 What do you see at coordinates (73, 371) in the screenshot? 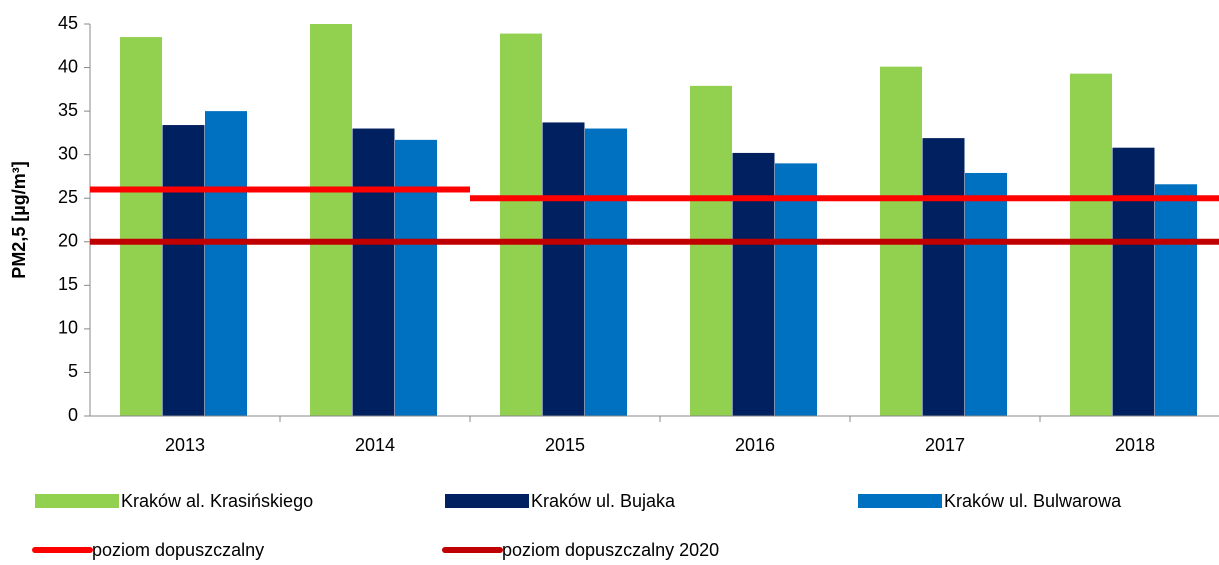
I see `y-tick-label: 5` at bounding box center [73, 371].